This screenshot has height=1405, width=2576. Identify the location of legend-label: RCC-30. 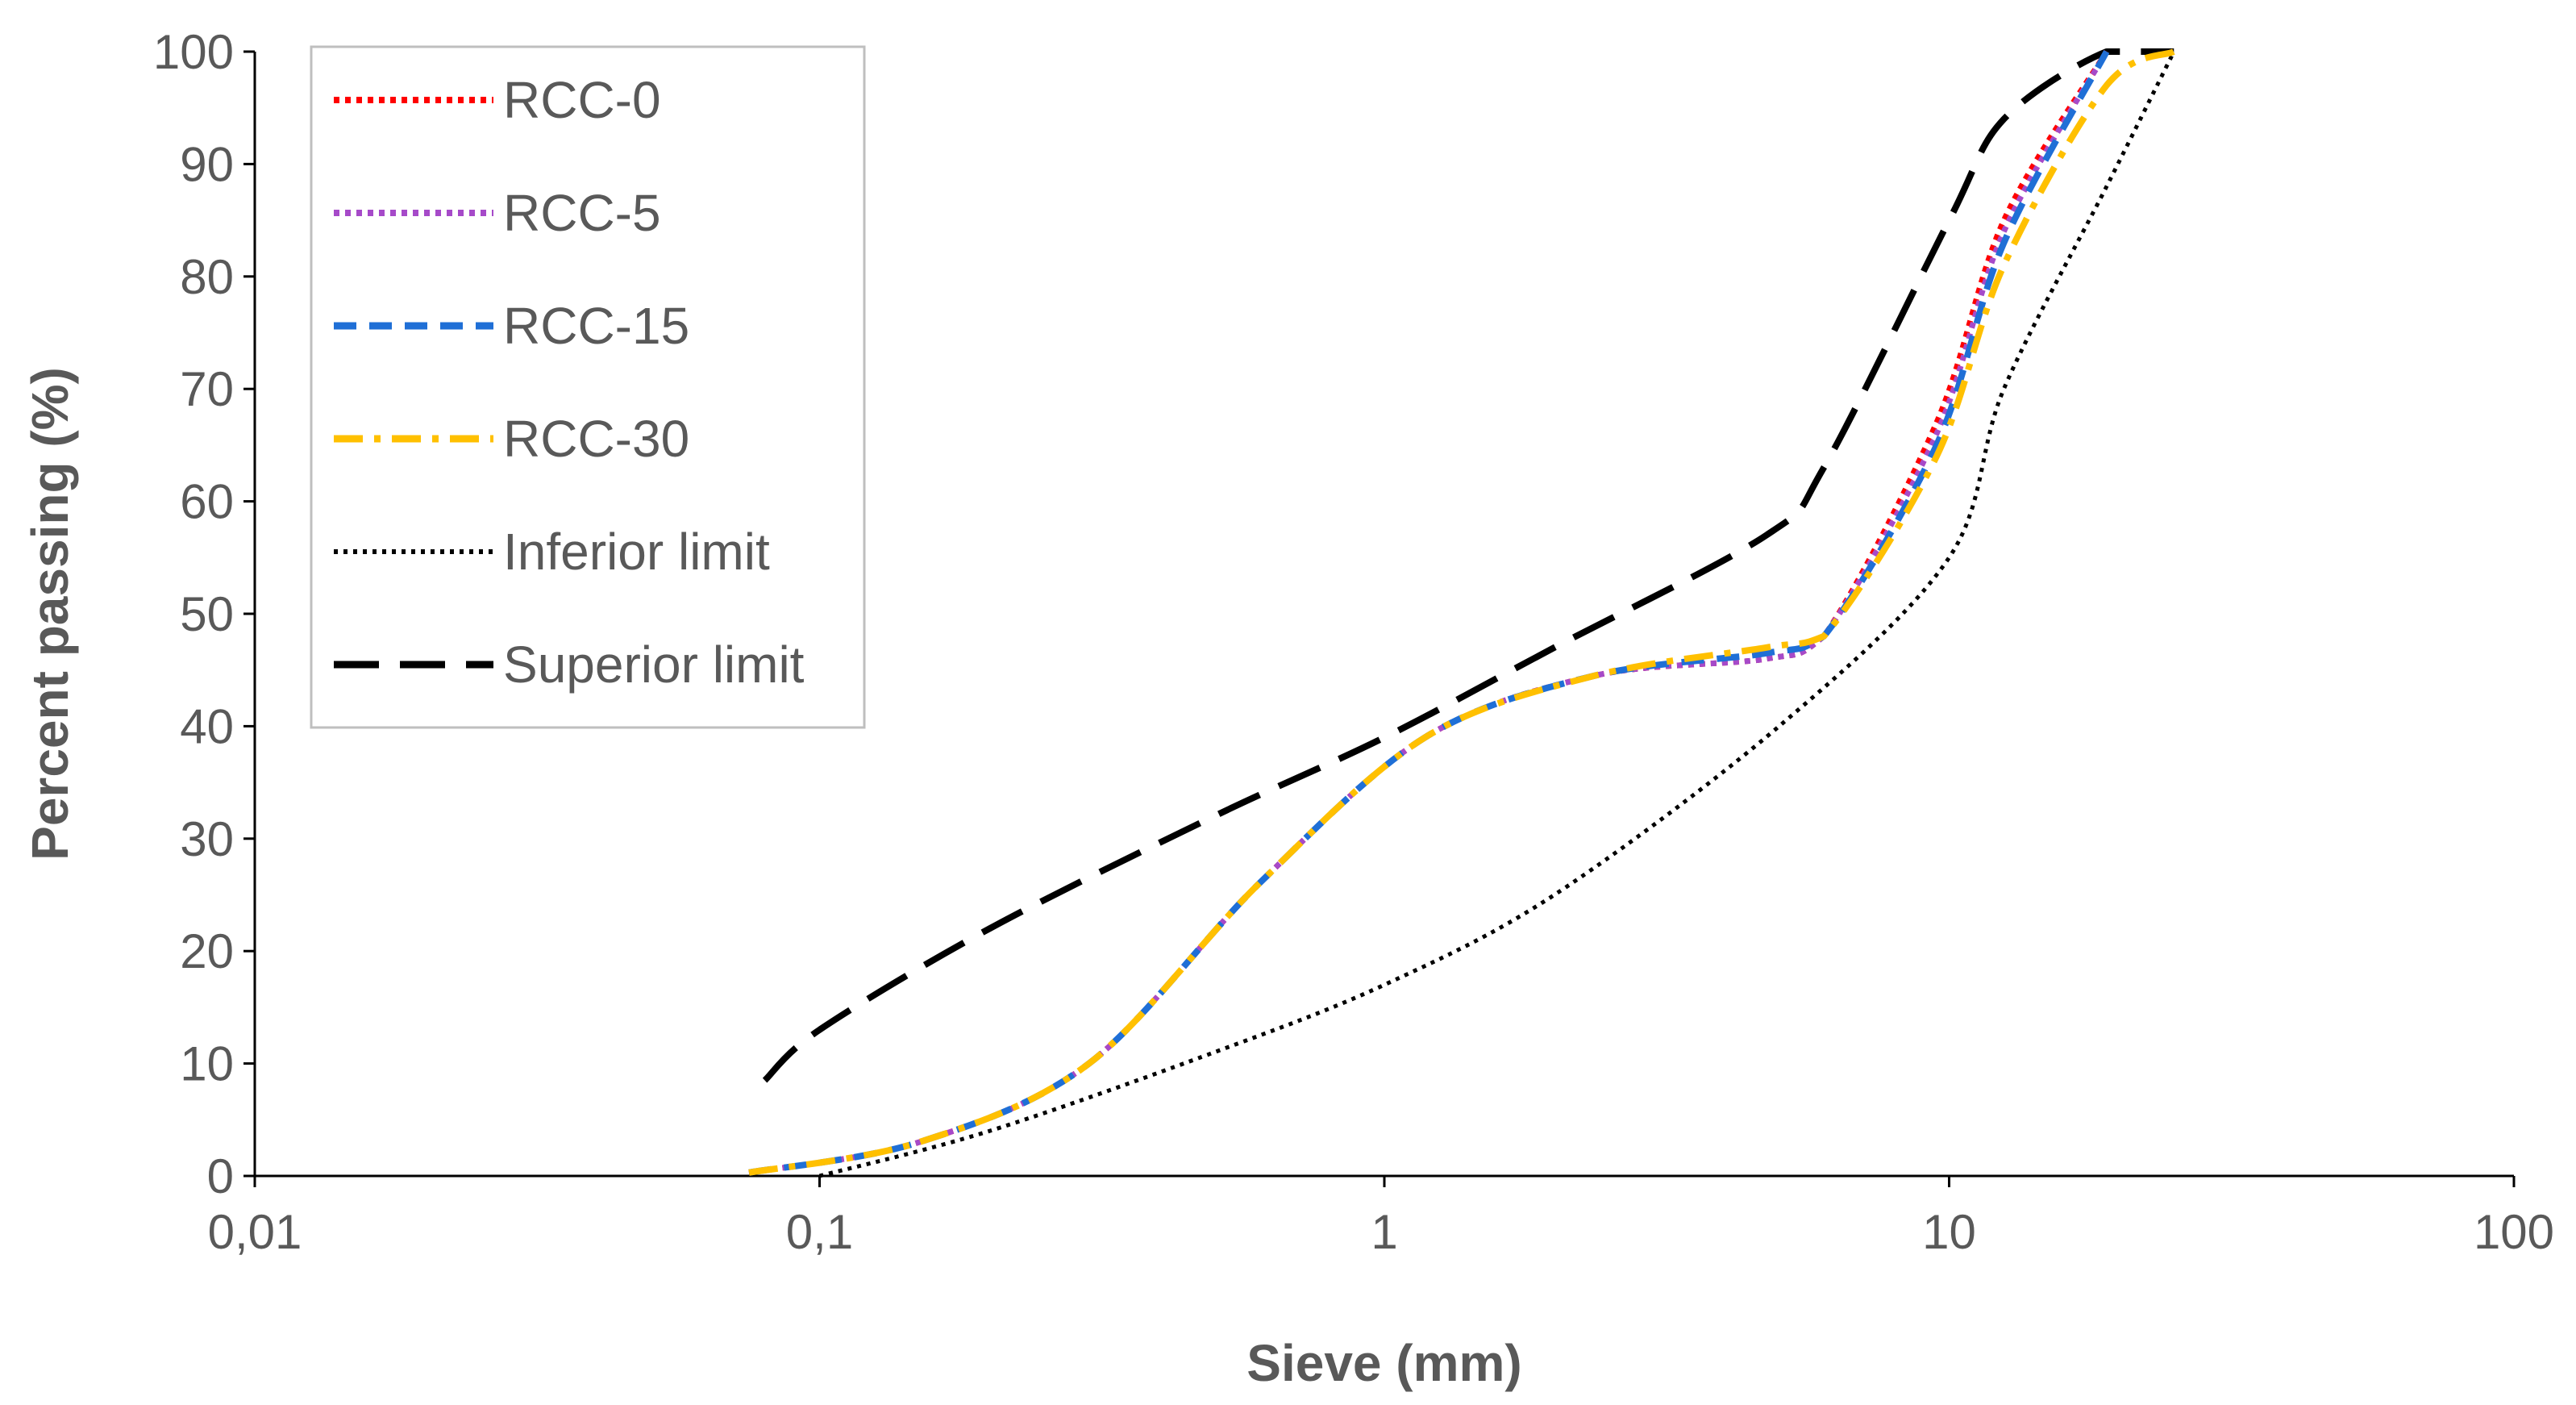
(596, 439).